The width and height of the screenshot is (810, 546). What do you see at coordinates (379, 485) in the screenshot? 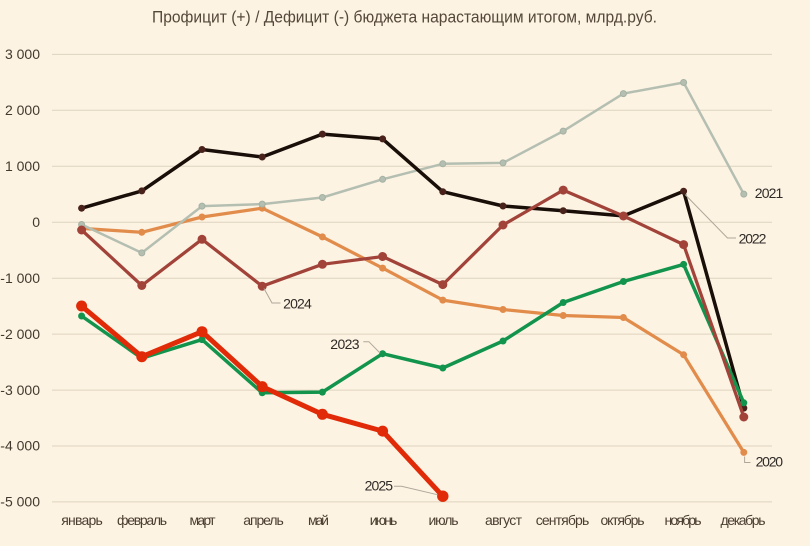
I see `svg-text: 2025` at bounding box center [379, 485].